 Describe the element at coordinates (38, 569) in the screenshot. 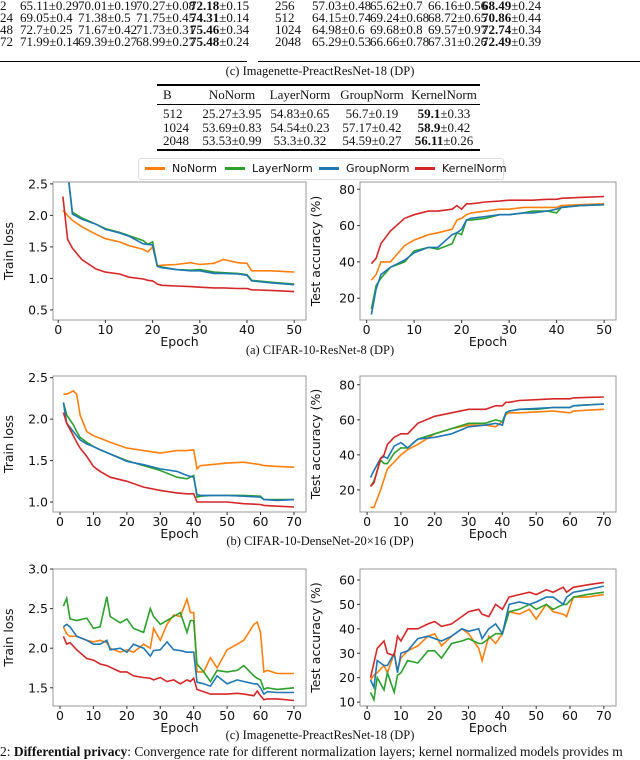

I see `y-tick-label: 3.0` at that location.